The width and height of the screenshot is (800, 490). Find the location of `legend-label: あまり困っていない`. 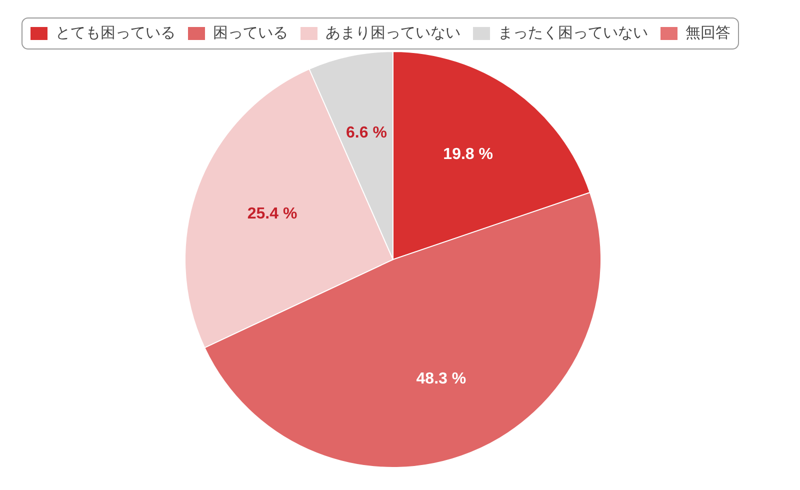

legend-label: あまり困っていない is located at coordinates (393, 32).